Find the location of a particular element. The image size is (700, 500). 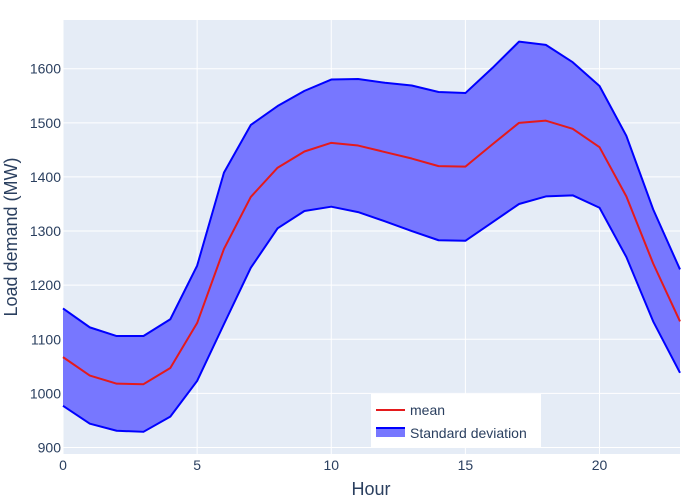

y-tick-label: 900 is located at coordinates (50, 448).